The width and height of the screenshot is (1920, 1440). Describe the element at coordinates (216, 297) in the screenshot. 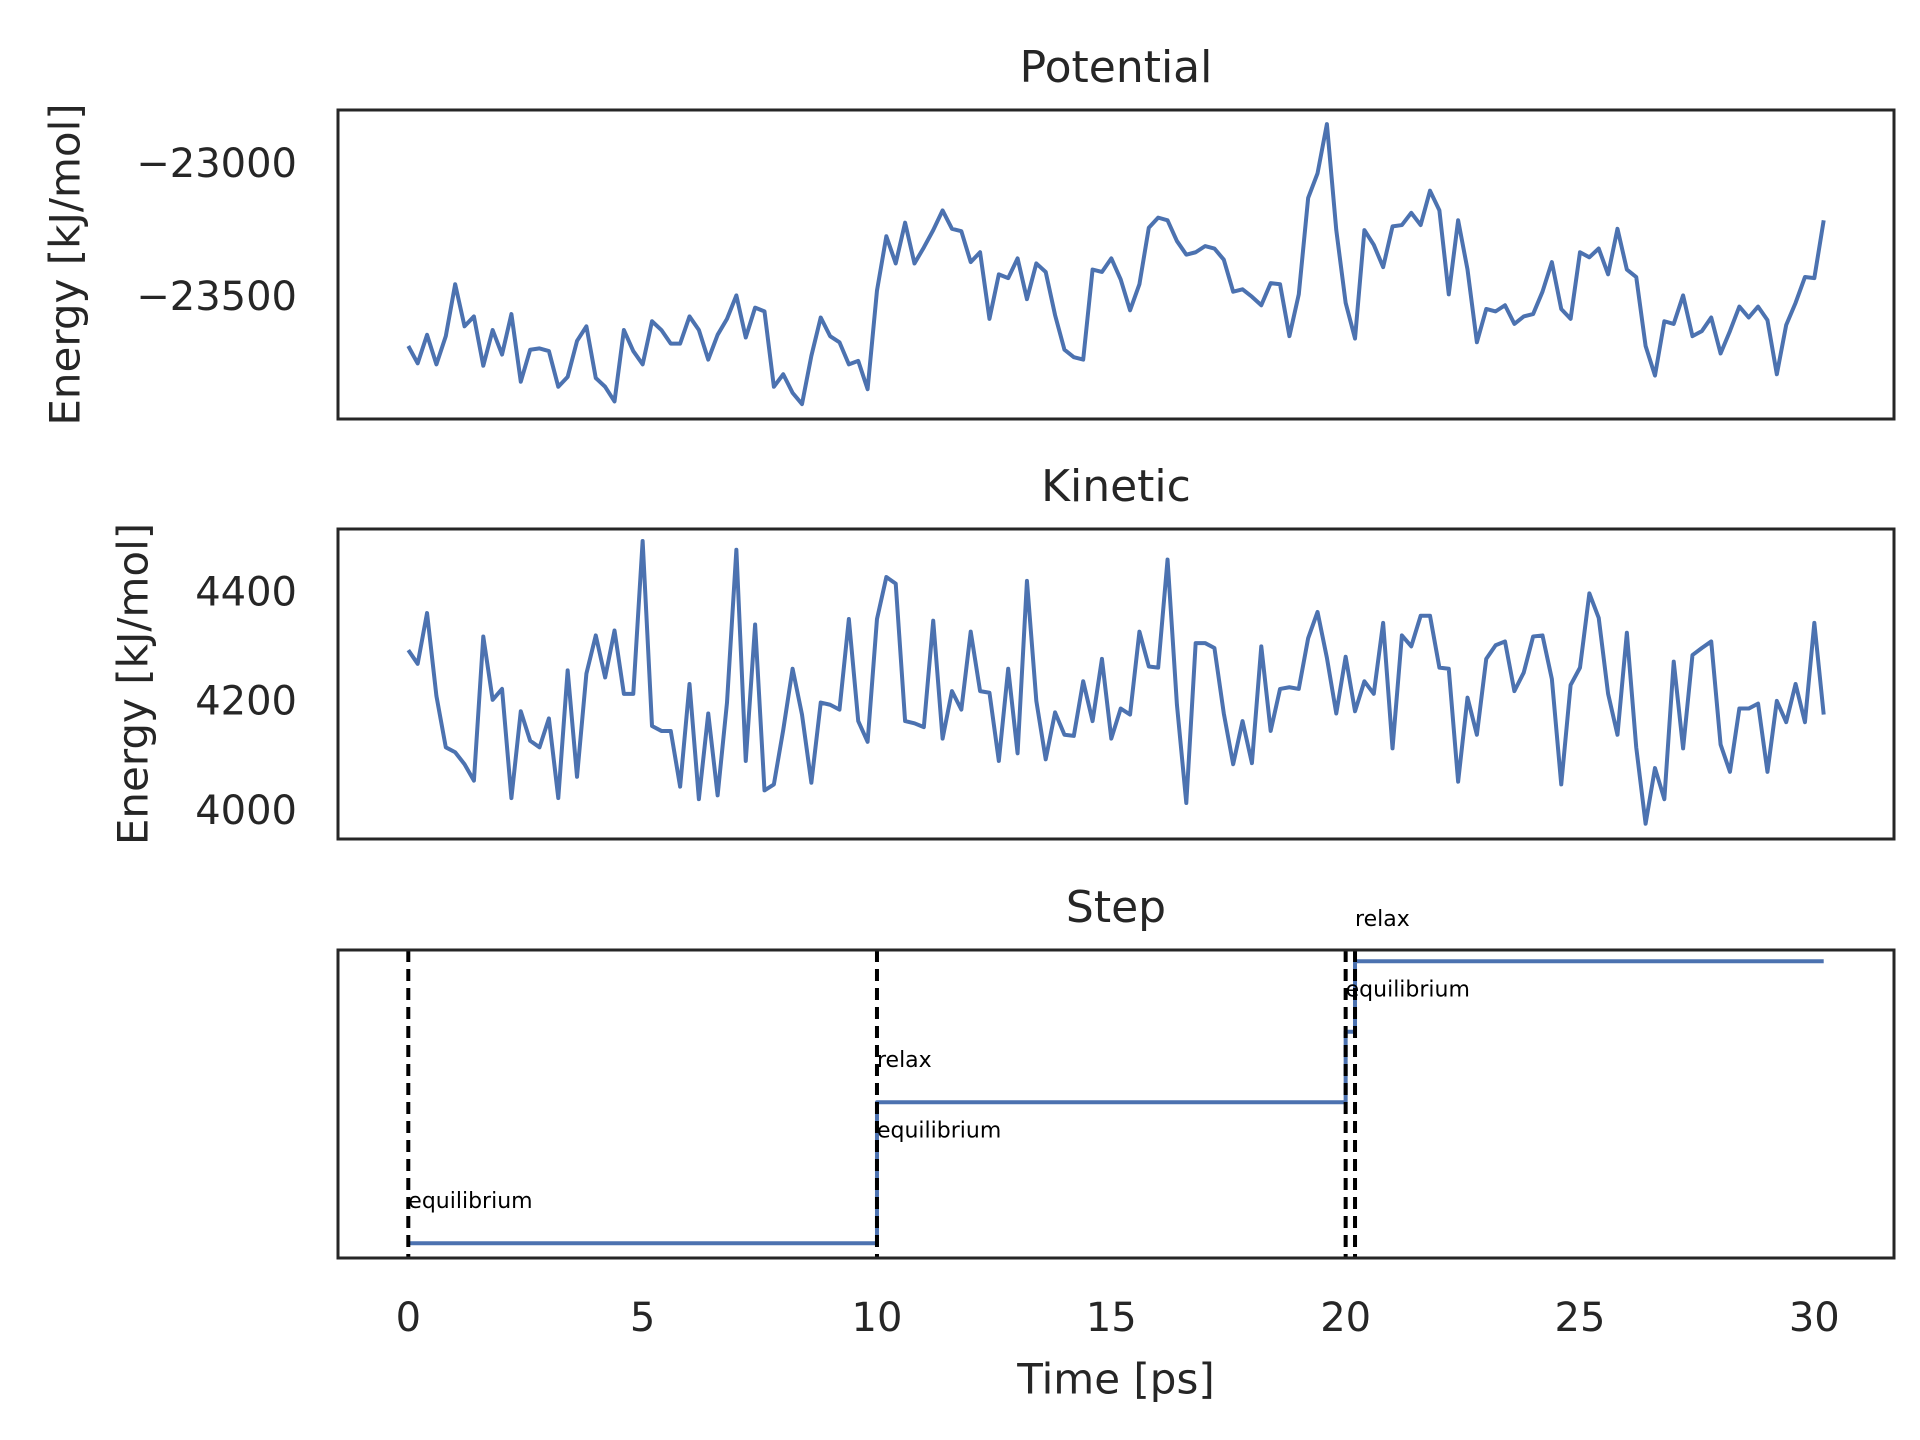

I see `y-tick-label: −23500` at that location.